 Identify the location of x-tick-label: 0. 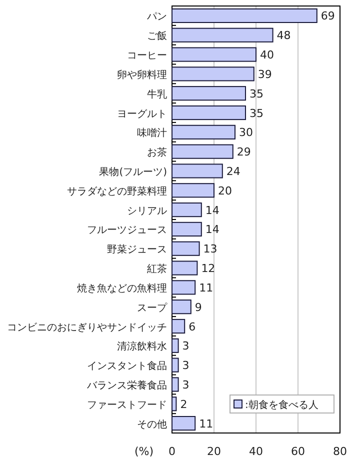
(172, 451).